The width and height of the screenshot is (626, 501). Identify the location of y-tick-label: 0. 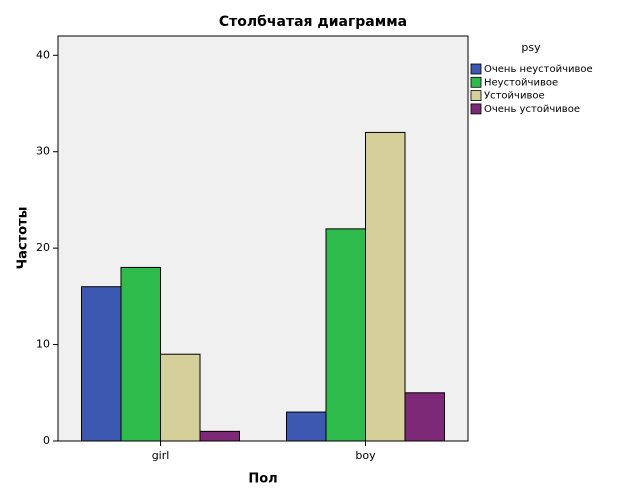
(46, 440).